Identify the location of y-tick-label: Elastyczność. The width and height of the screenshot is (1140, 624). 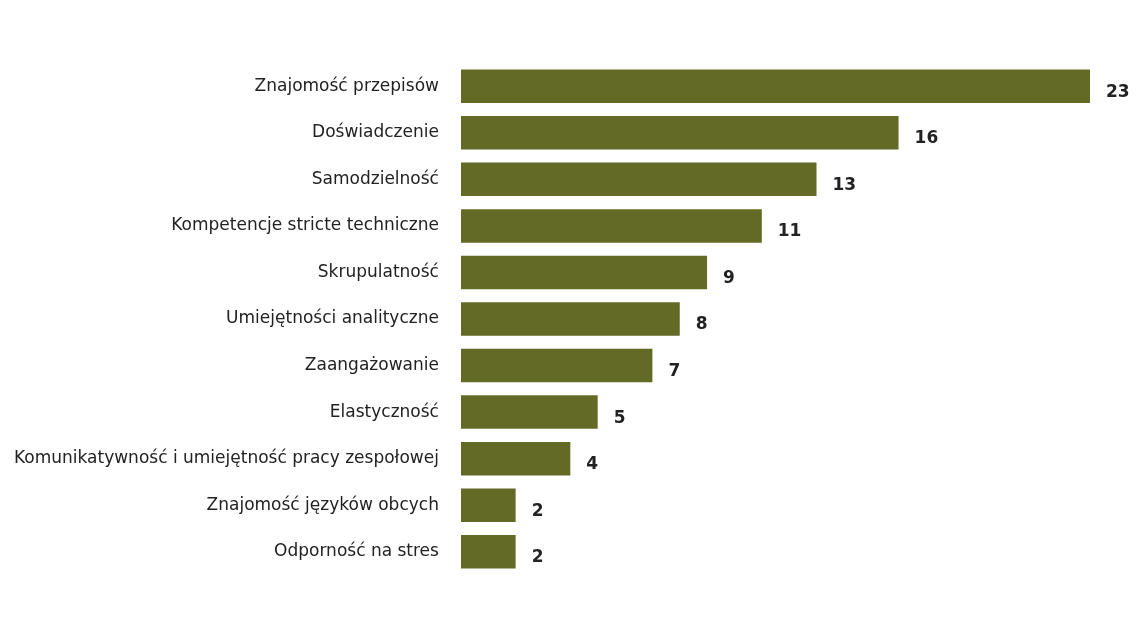
(384, 410).